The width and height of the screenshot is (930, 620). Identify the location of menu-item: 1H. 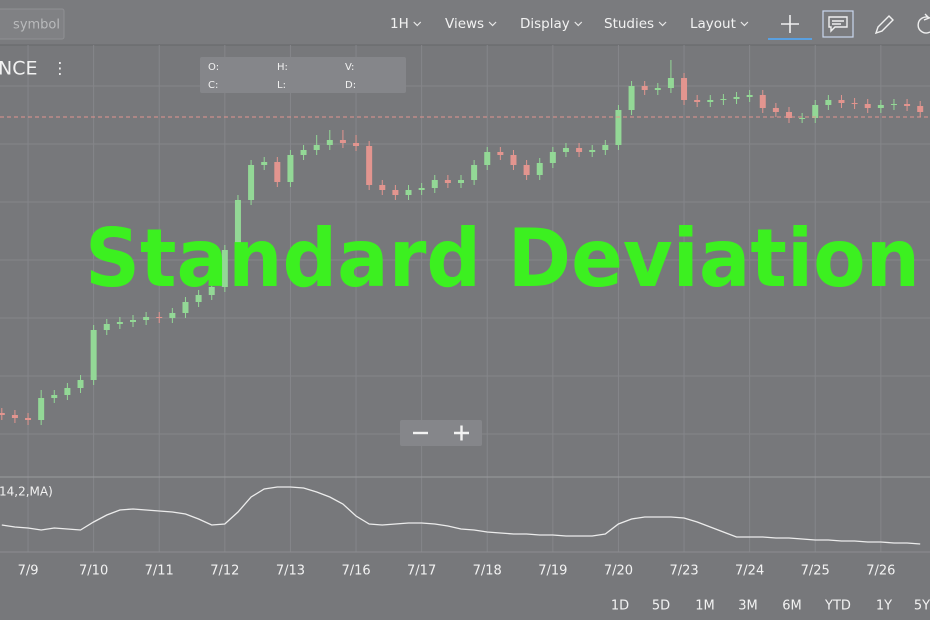
(399, 24).